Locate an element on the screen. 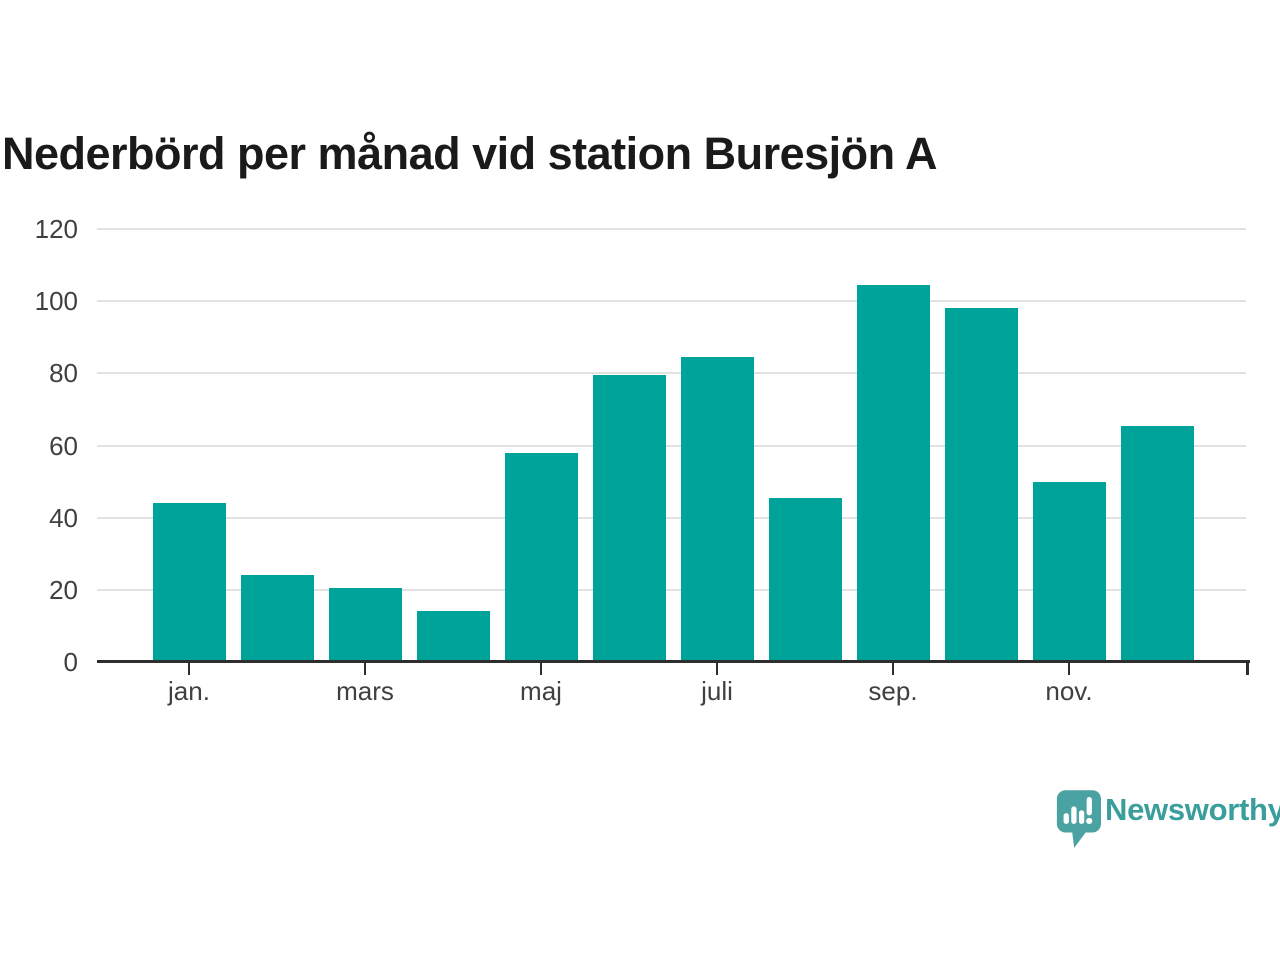 Image resolution: width=1280 pixels, height=960 pixels. x-tick-label-maj: maj is located at coordinates (541, 691).